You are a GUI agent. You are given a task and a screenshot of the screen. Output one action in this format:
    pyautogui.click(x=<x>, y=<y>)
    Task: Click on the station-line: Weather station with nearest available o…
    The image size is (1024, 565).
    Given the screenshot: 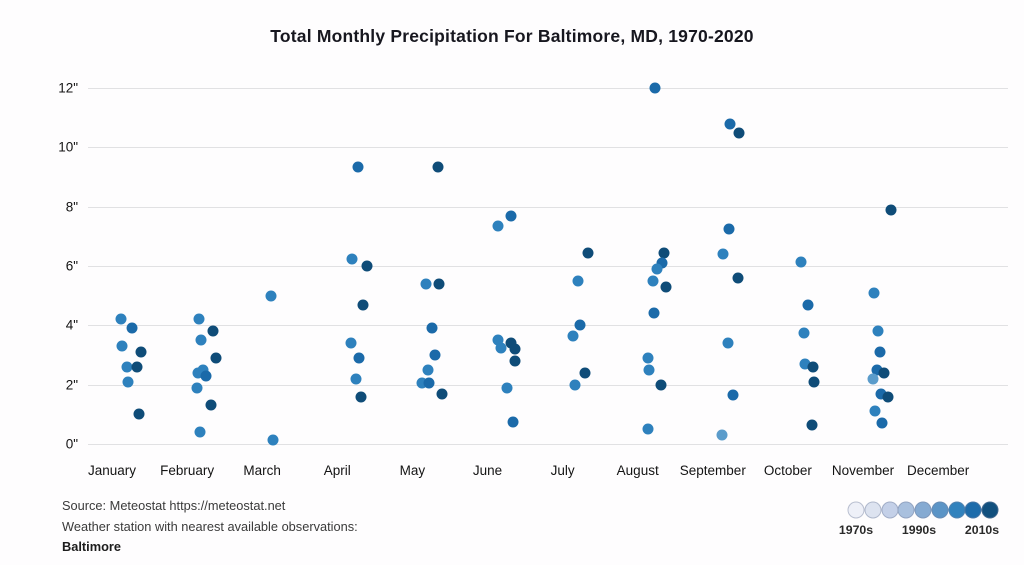 What is the action you would take?
    pyautogui.click(x=210, y=526)
    